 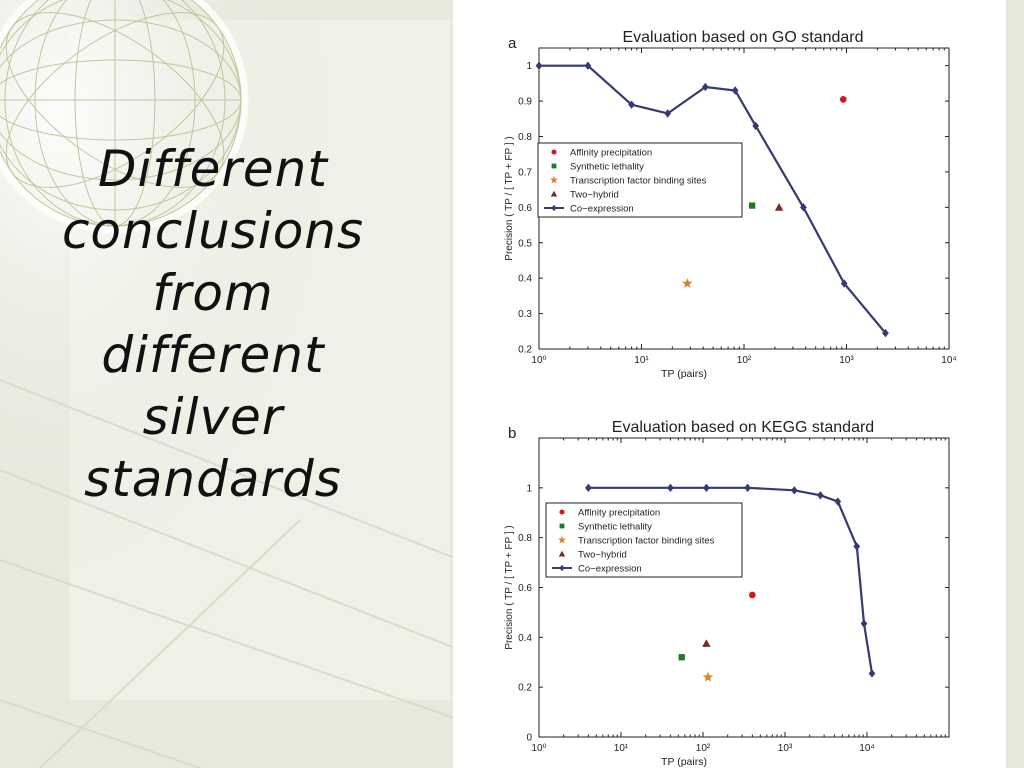 What do you see at coordinates (525, 243) in the screenshot?
I see `y-tick-label: 0.5` at bounding box center [525, 243].